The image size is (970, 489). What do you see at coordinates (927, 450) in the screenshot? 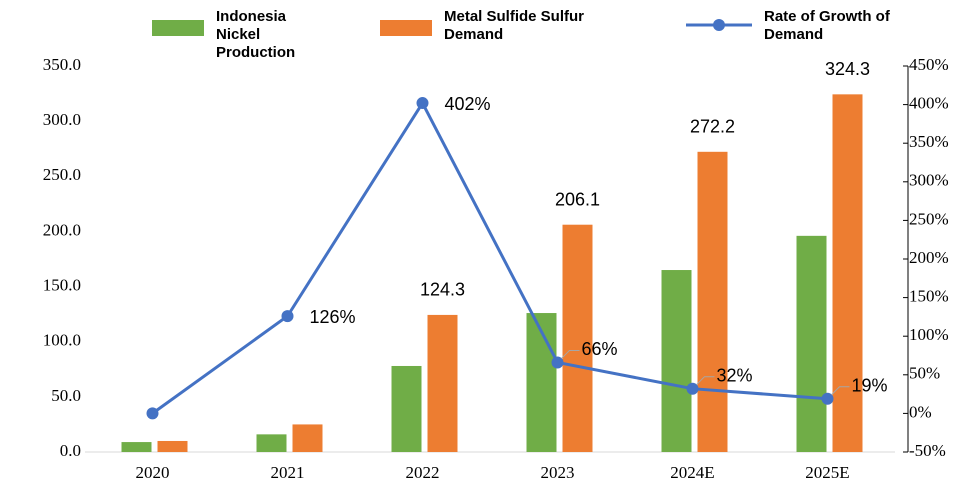
I see `y2-tick-label: -50%` at bounding box center [927, 450].